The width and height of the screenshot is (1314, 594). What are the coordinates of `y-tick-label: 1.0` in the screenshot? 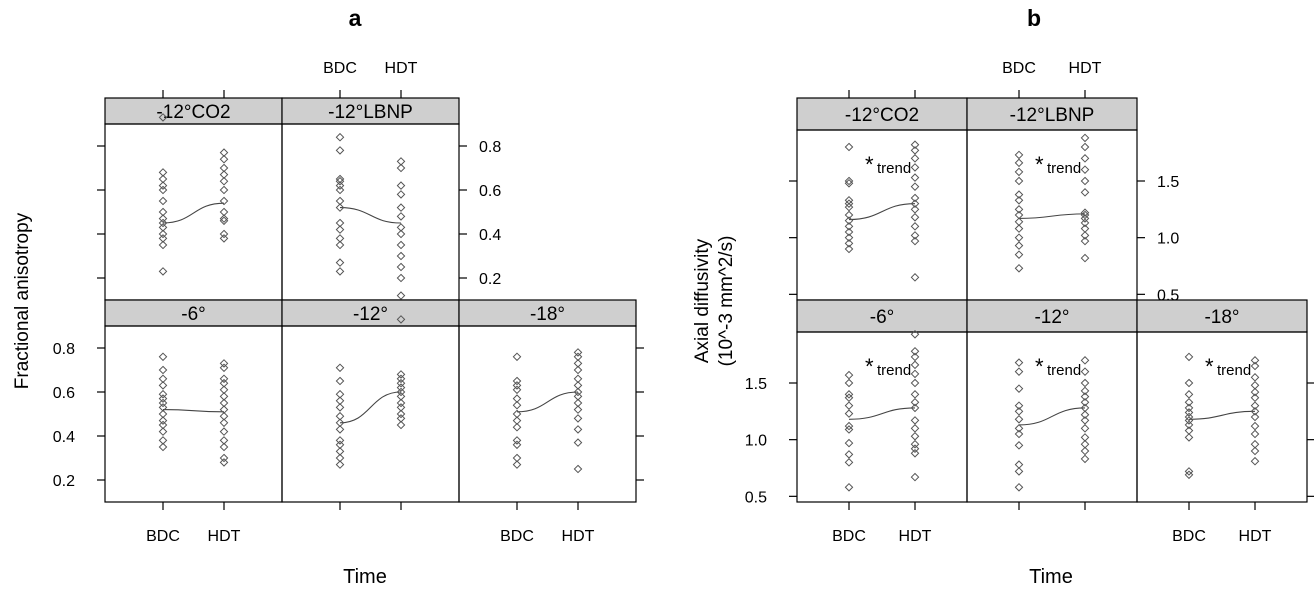 It's located at (756, 441).